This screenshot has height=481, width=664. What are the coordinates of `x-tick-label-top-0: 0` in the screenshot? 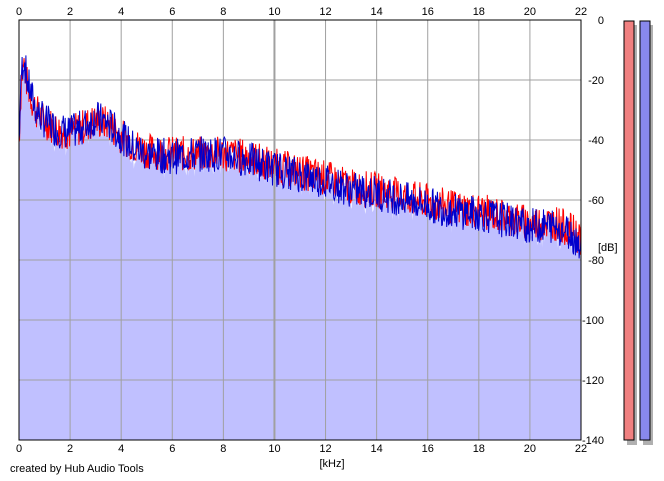 It's located at (19, 12).